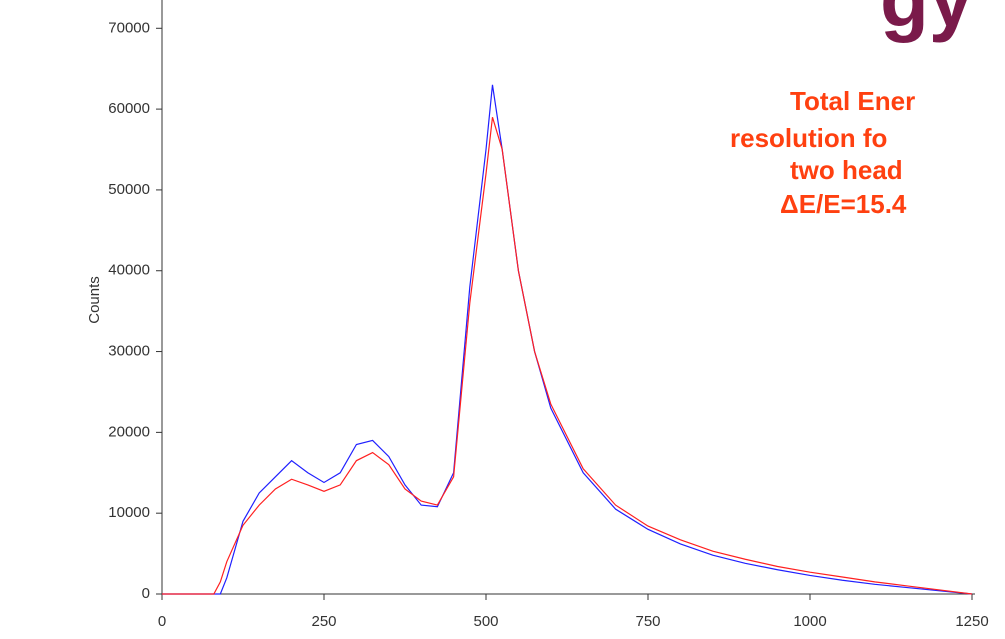 This screenshot has height=639, width=1005. Describe the element at coordinates (843, 204) in the screenshot. I see `annotation: ΔE/E=15.4` at that location.